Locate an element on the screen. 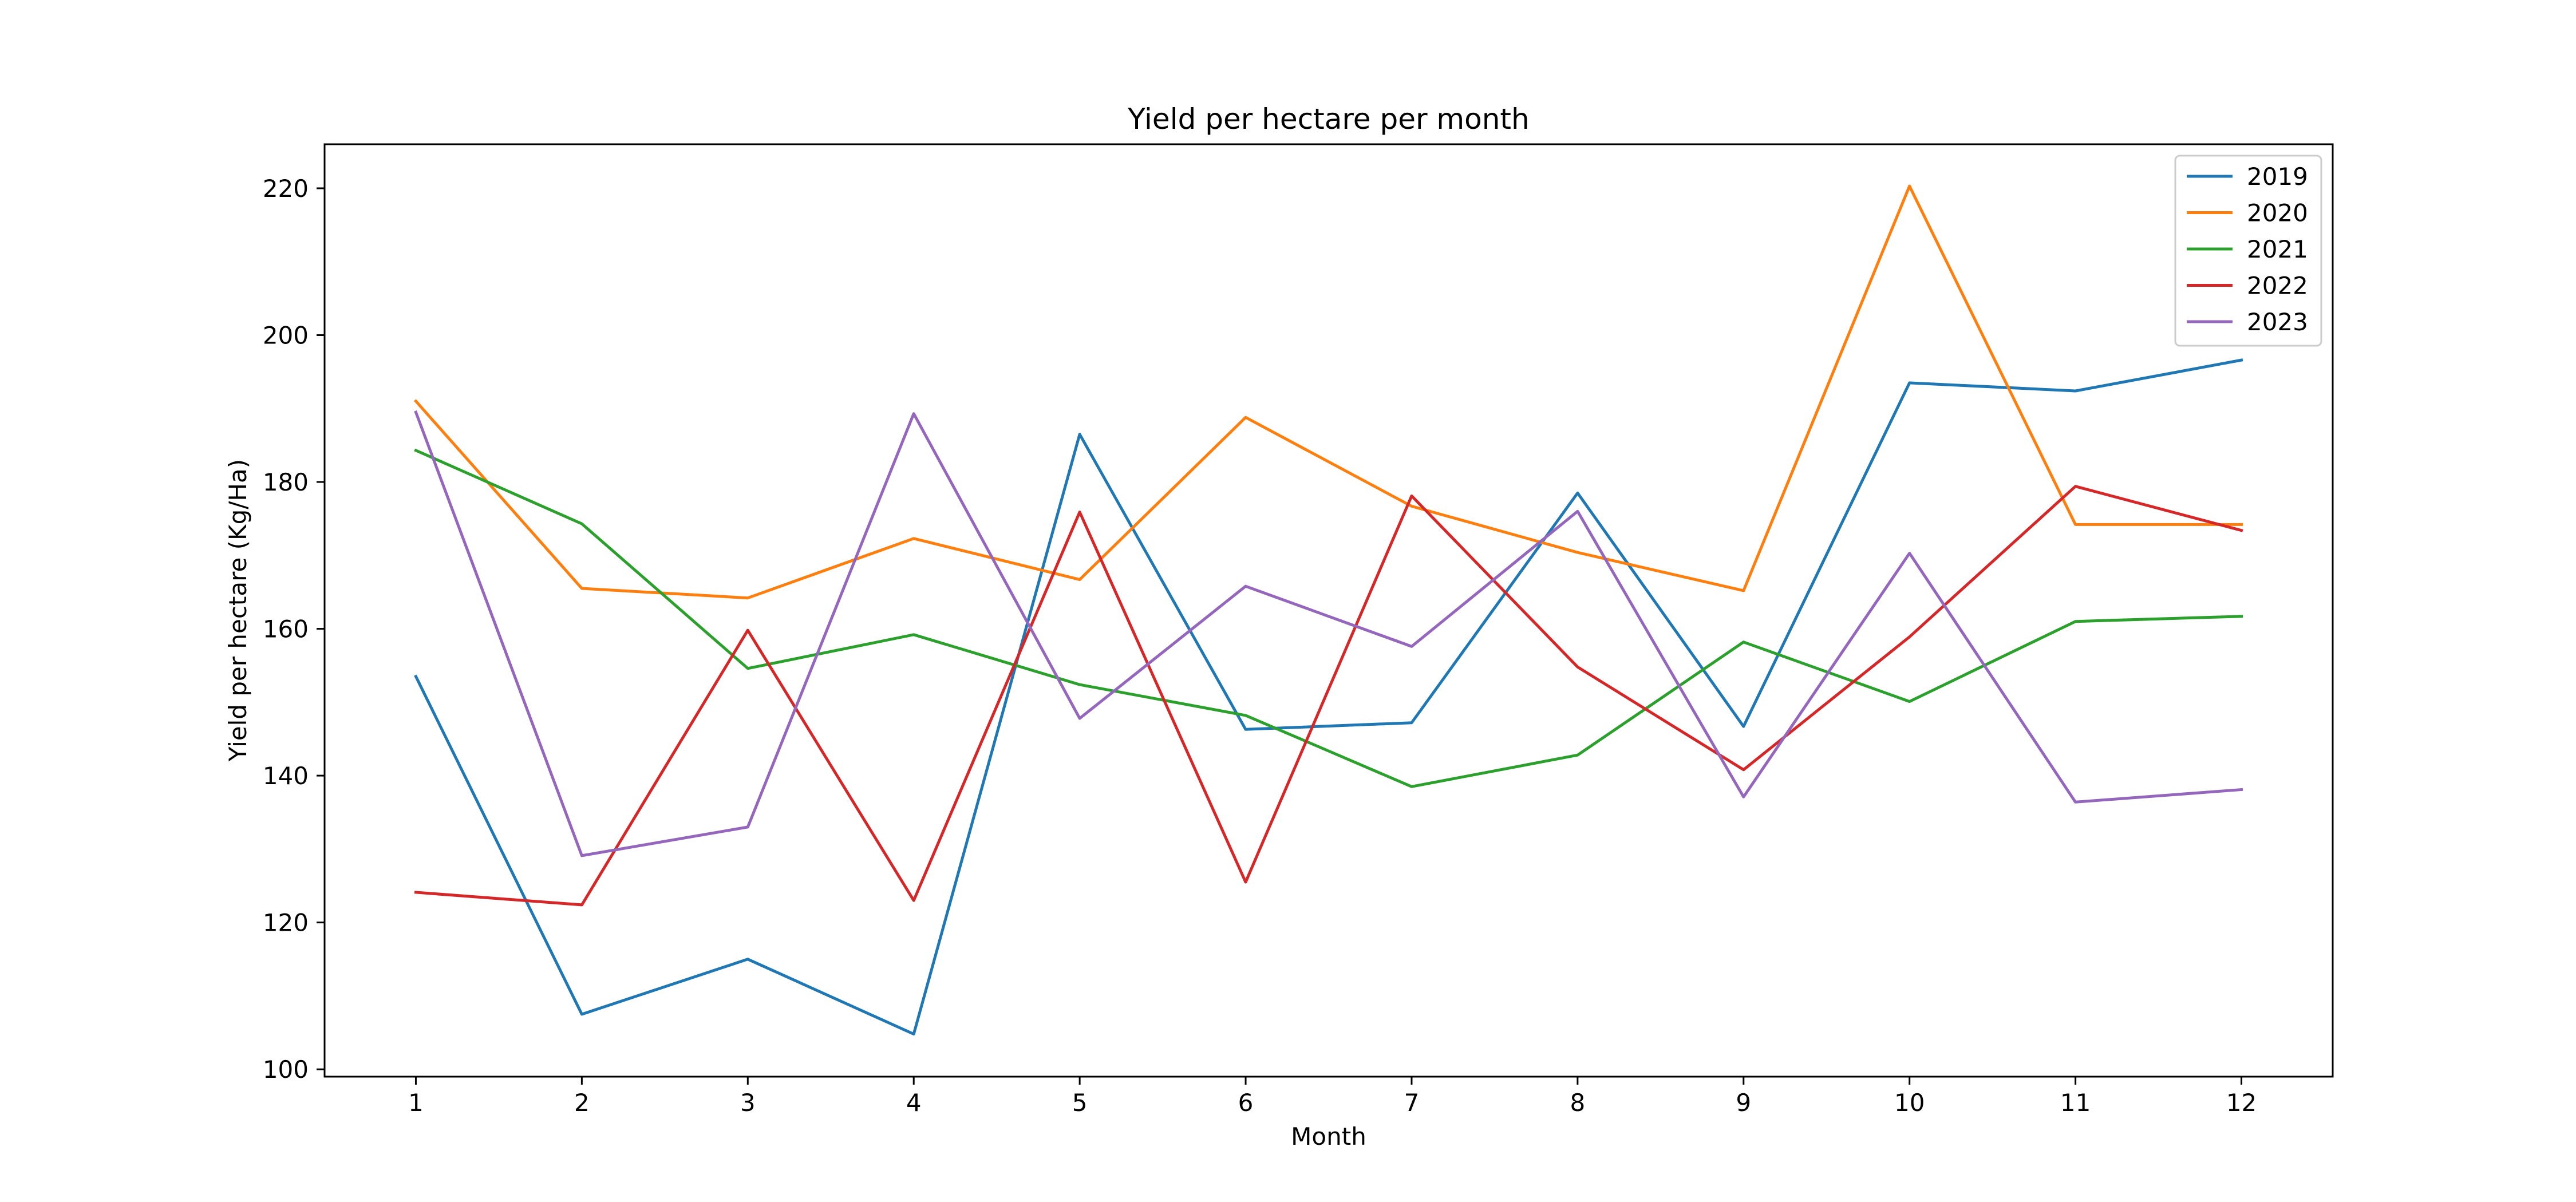 This screenshot has height=1202, width=2576. x-tick-label: 9 is located at coordinates (1743, 1103).